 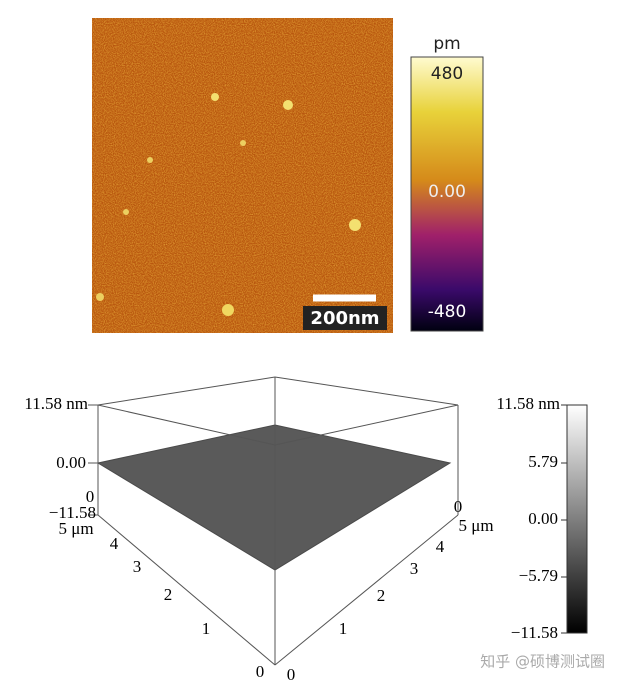 I want to click on scale-bar-label: 200nm, so click(x=344, y=318).